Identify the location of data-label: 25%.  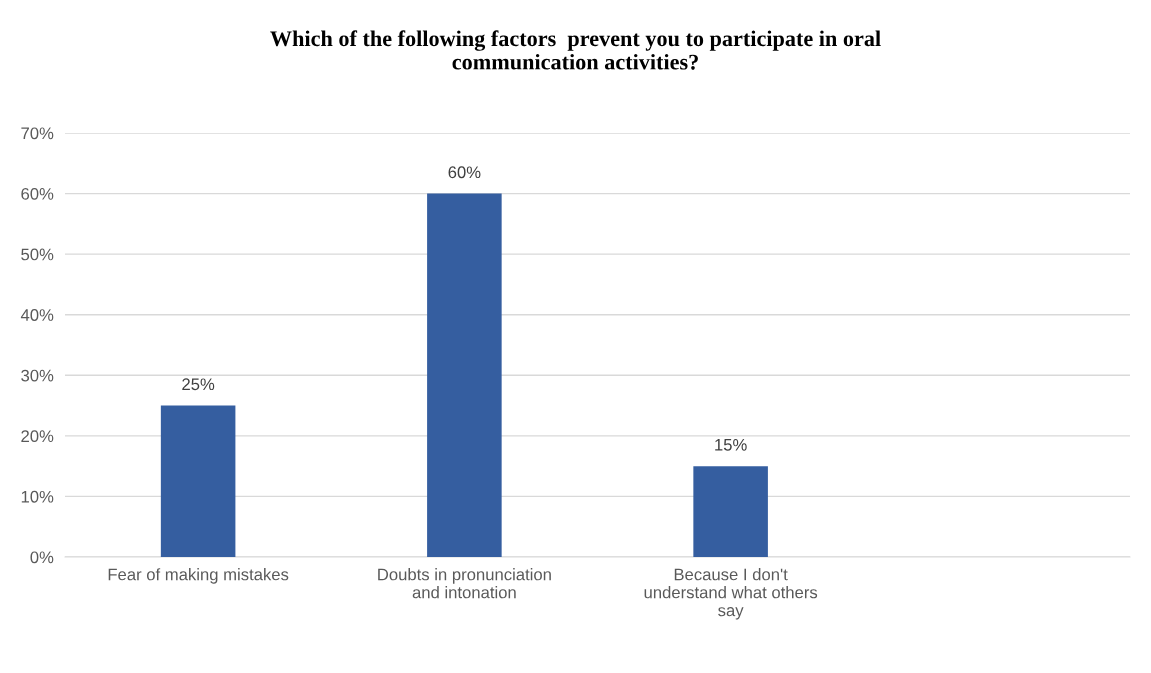
(198, 384).